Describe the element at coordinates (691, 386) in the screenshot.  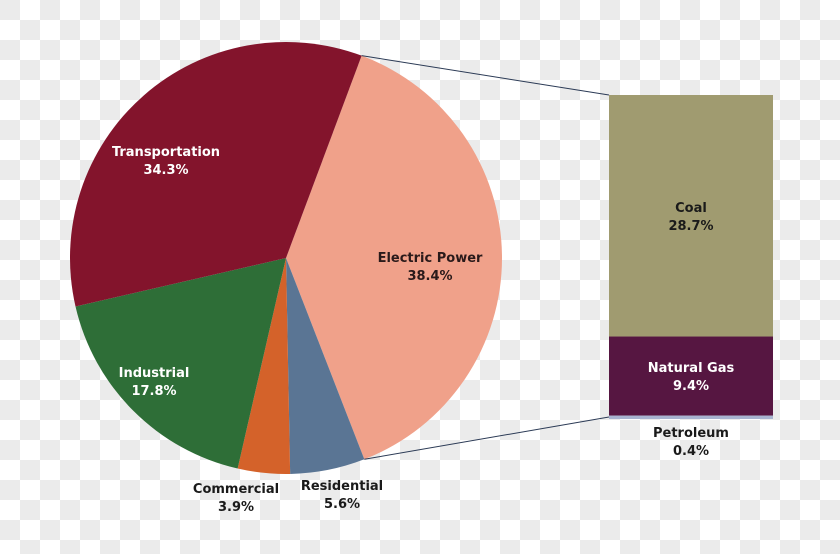
I see `bar-natural-gas-value: 9.4%` at that location.